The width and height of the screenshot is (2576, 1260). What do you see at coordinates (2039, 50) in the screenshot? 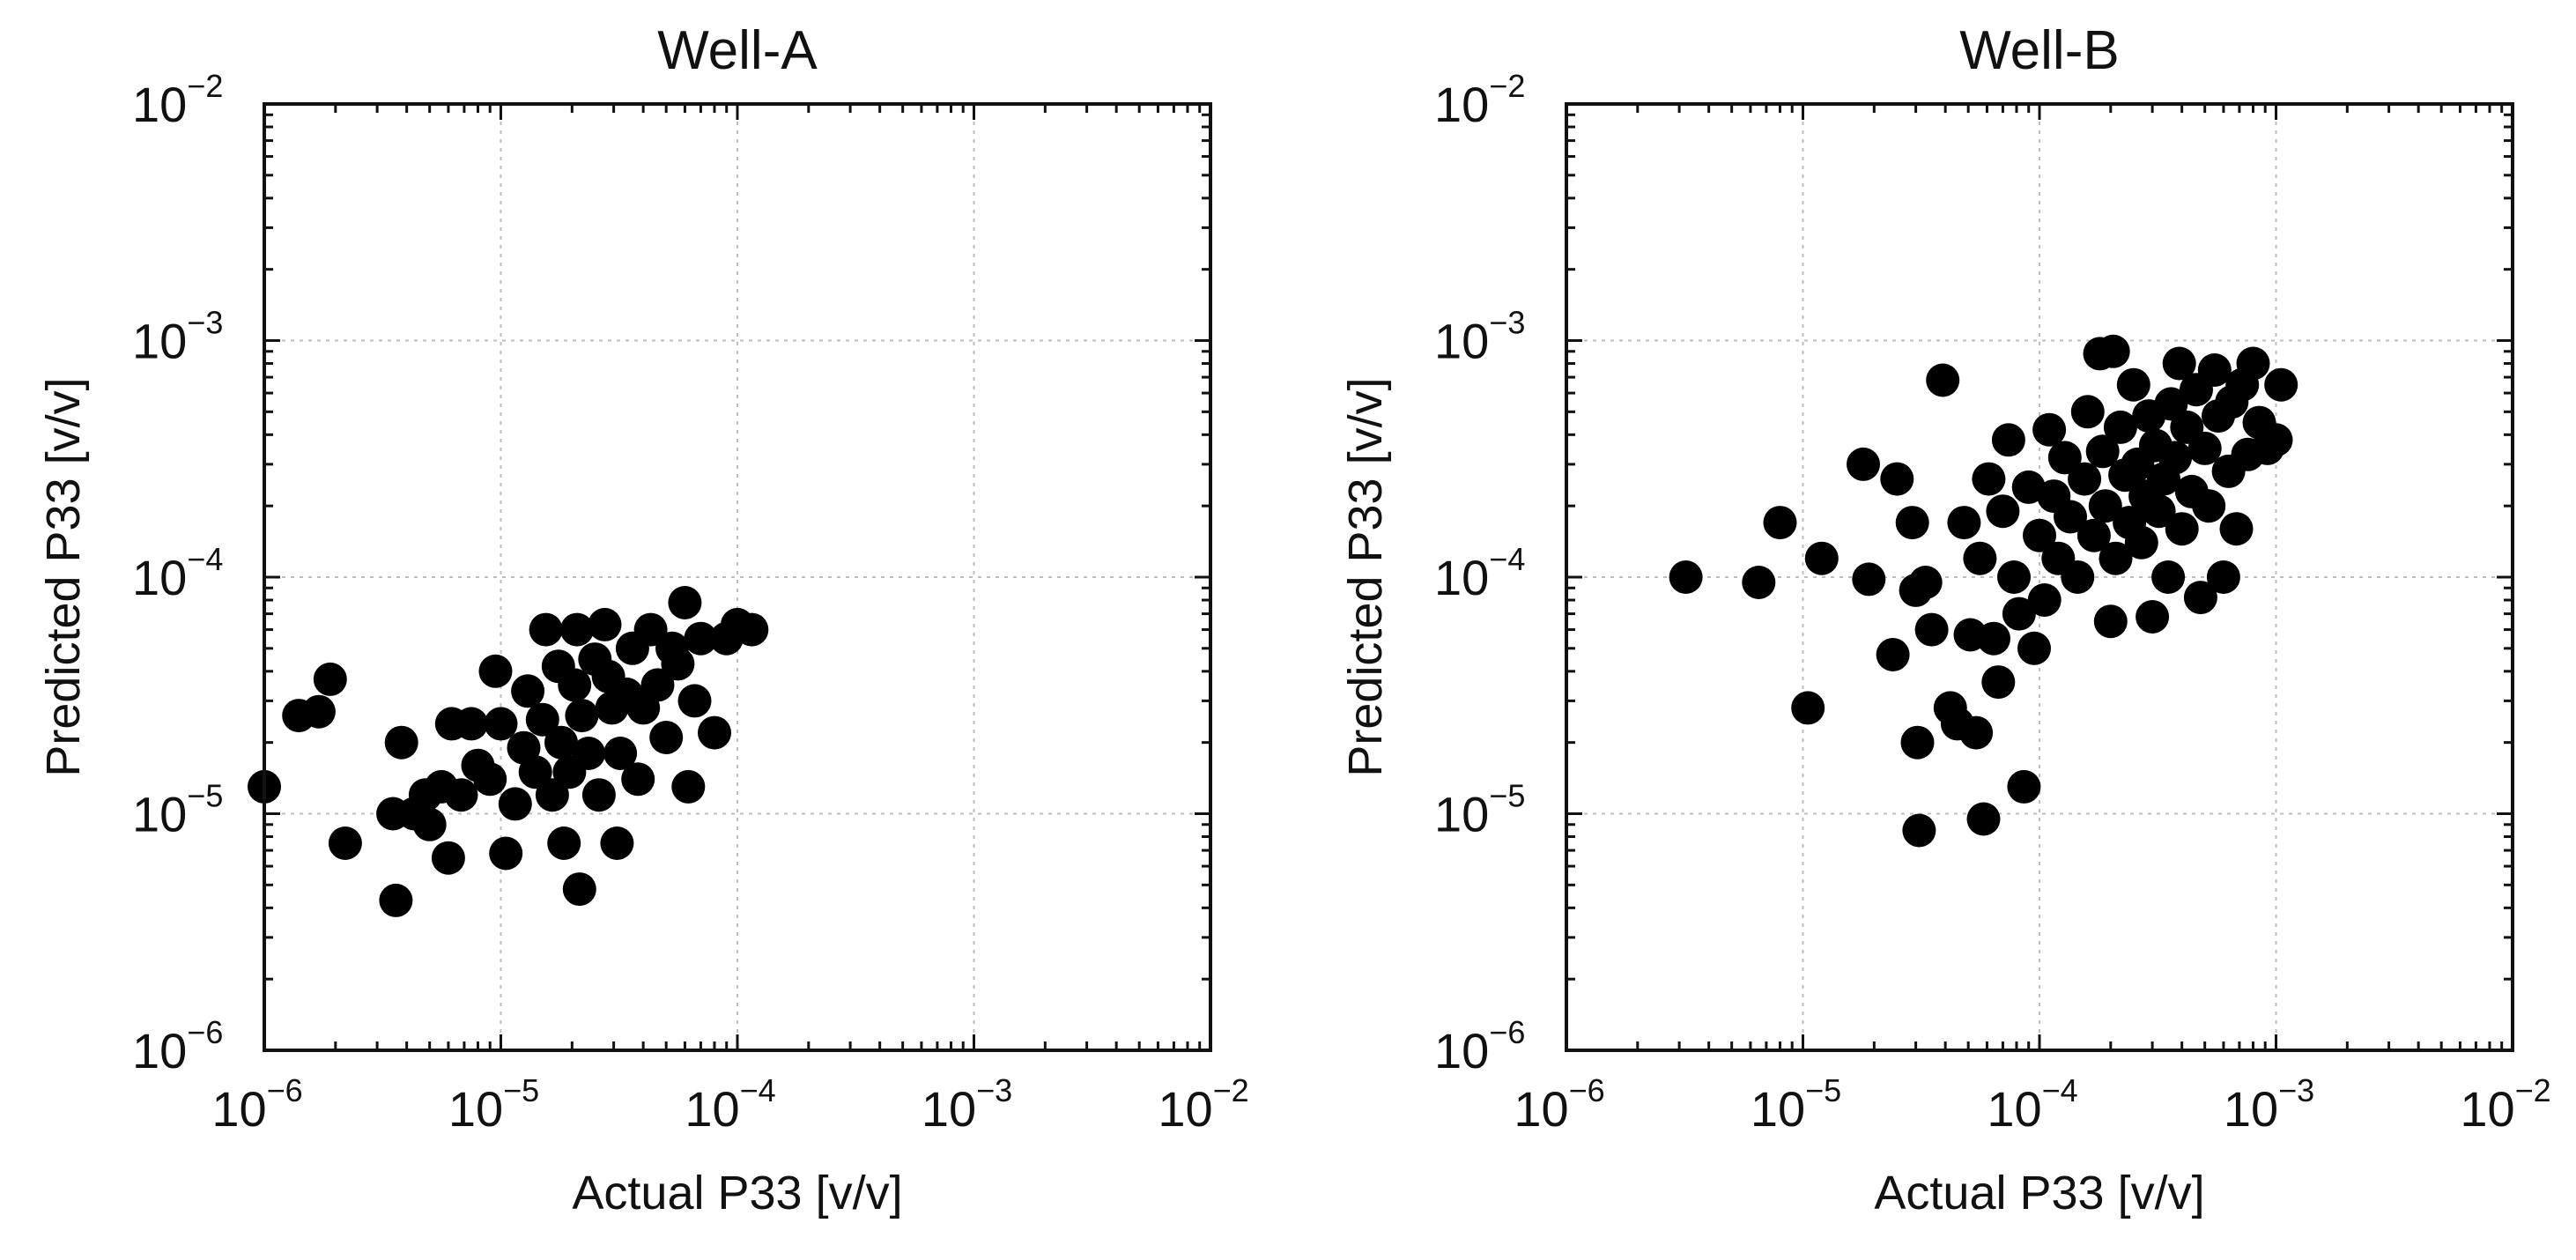
I see `chart-title: Well-B` at bounding box center [2039, 50].